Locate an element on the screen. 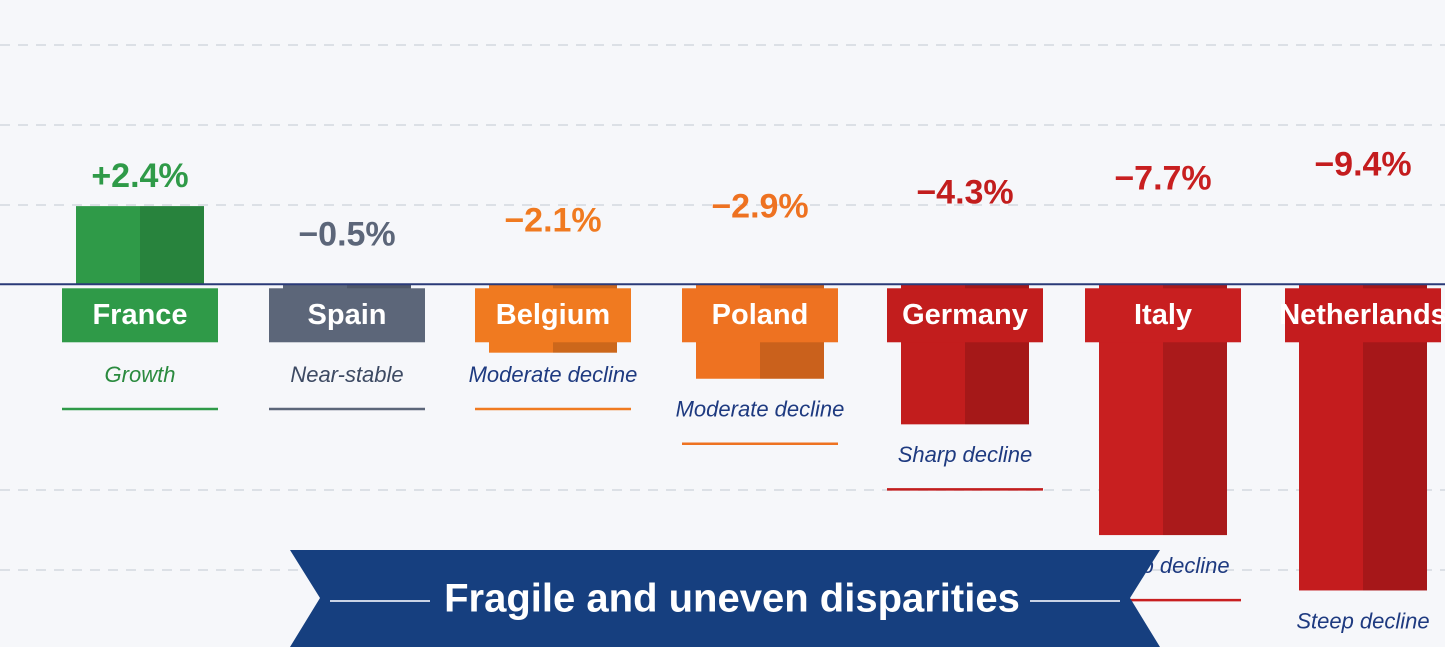  value-label: −7.7% is located at coordinates (1162, 178).